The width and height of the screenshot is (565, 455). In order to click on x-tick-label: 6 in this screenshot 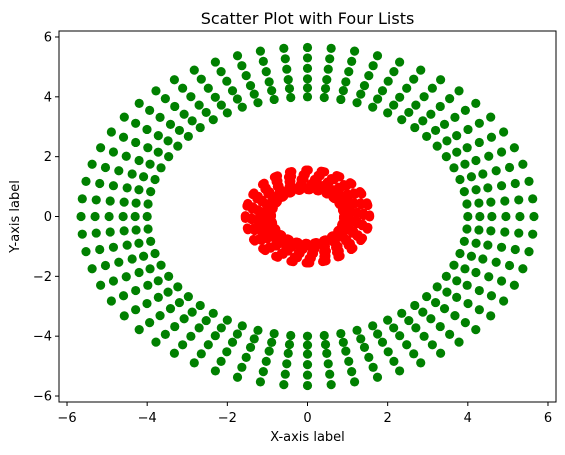, I will do `click(548, 418)`.